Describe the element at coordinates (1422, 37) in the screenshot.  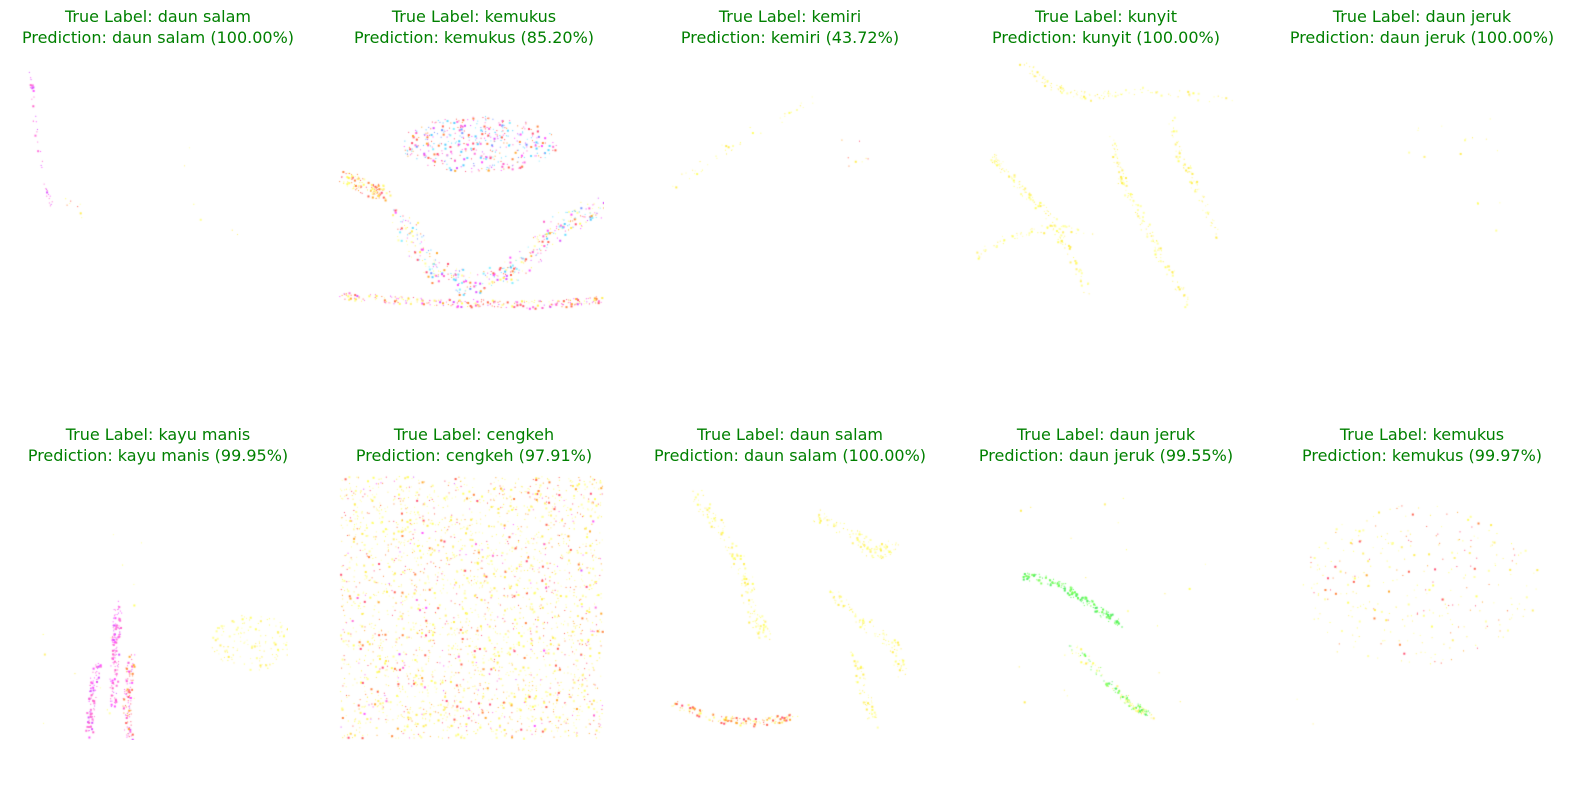
I see `prediction-label: Prediction: daun jeruk (100.00%)` at that location.